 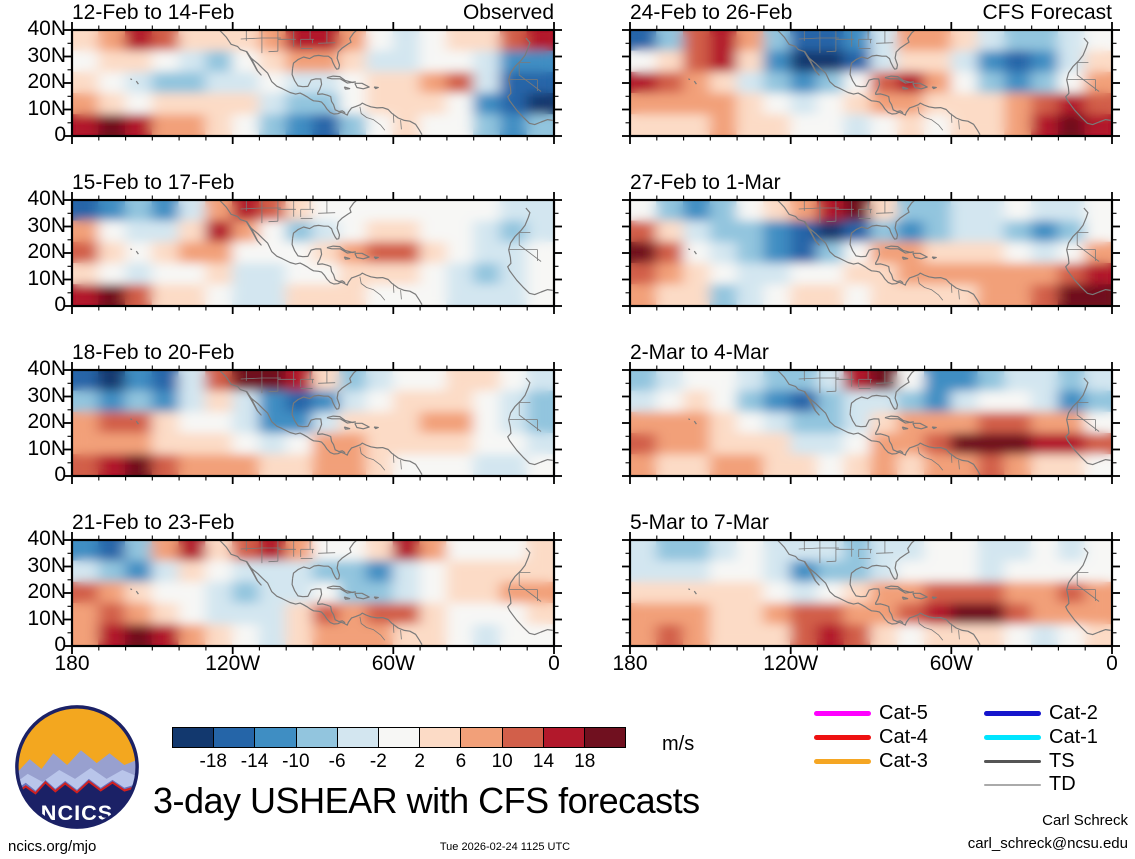 What do you see at coordinates (153, 12) in the screenshot?
I see `panel-title: 12-Feb to 14-Feb` at bounding box center [153, 12].